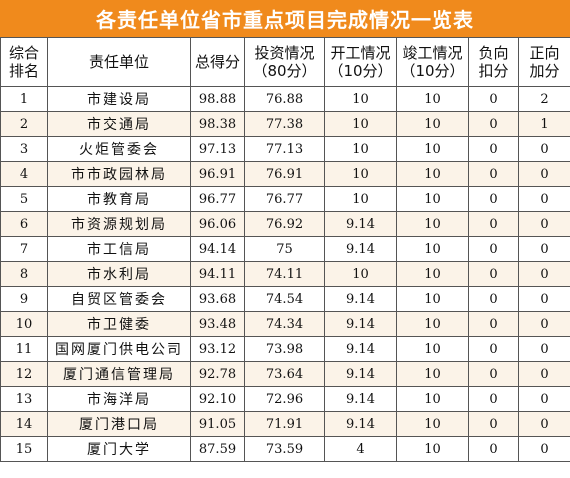  I want to click on cell-unit: 厦门港口局, so click(119, 424).